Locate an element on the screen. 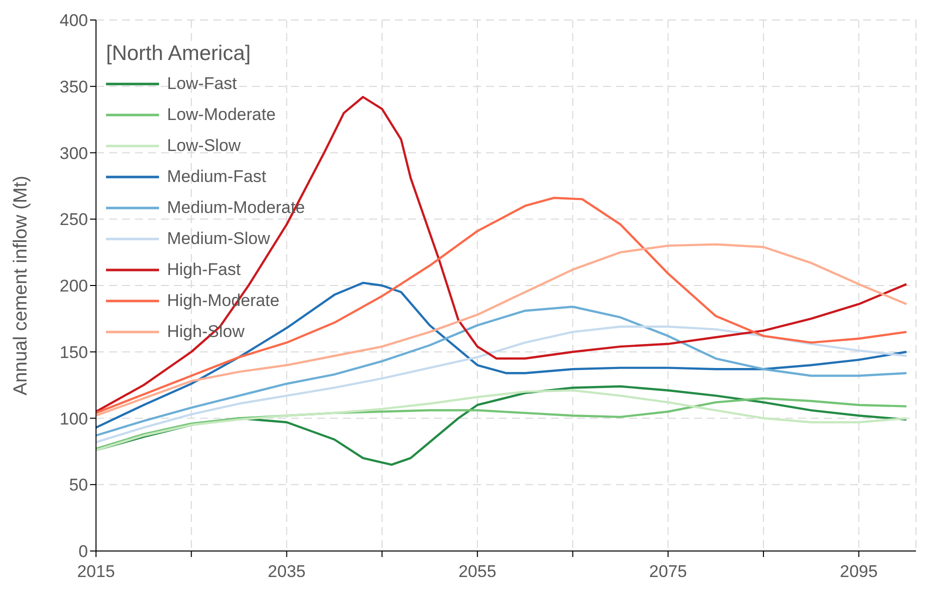 The width and height of the screenshot is (927, 605). x-tick-label: 2015 is located at coordinates (96, 572).